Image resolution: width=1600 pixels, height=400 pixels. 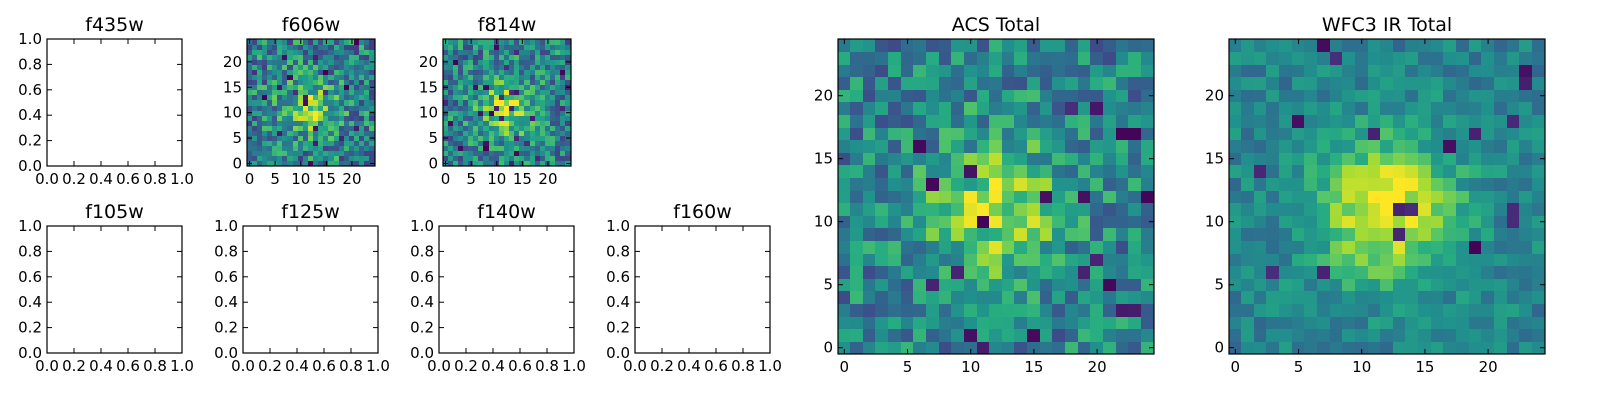 I want to click on x-tick-label: 0.4, so click(x=493, y=366).